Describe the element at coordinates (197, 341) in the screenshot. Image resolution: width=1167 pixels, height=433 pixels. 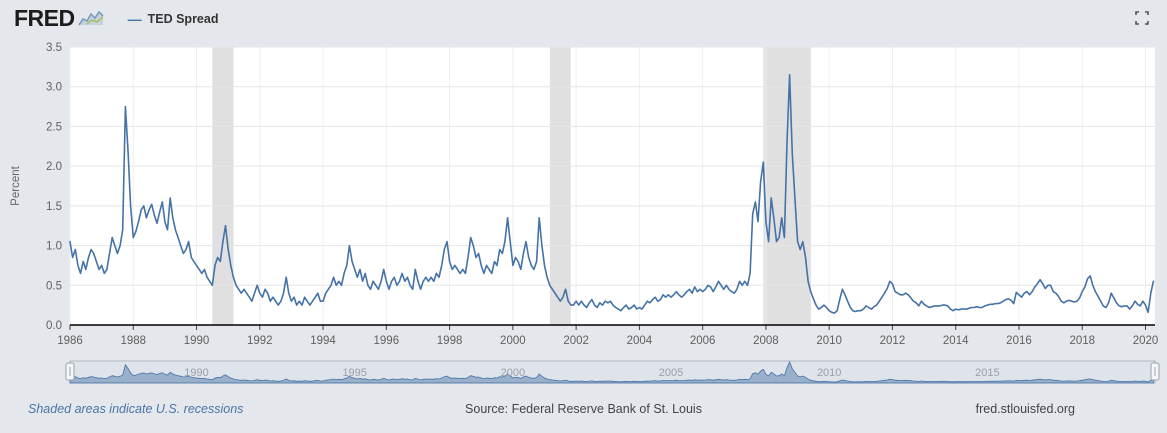
I see `x-tick-label: 1990` at that location.